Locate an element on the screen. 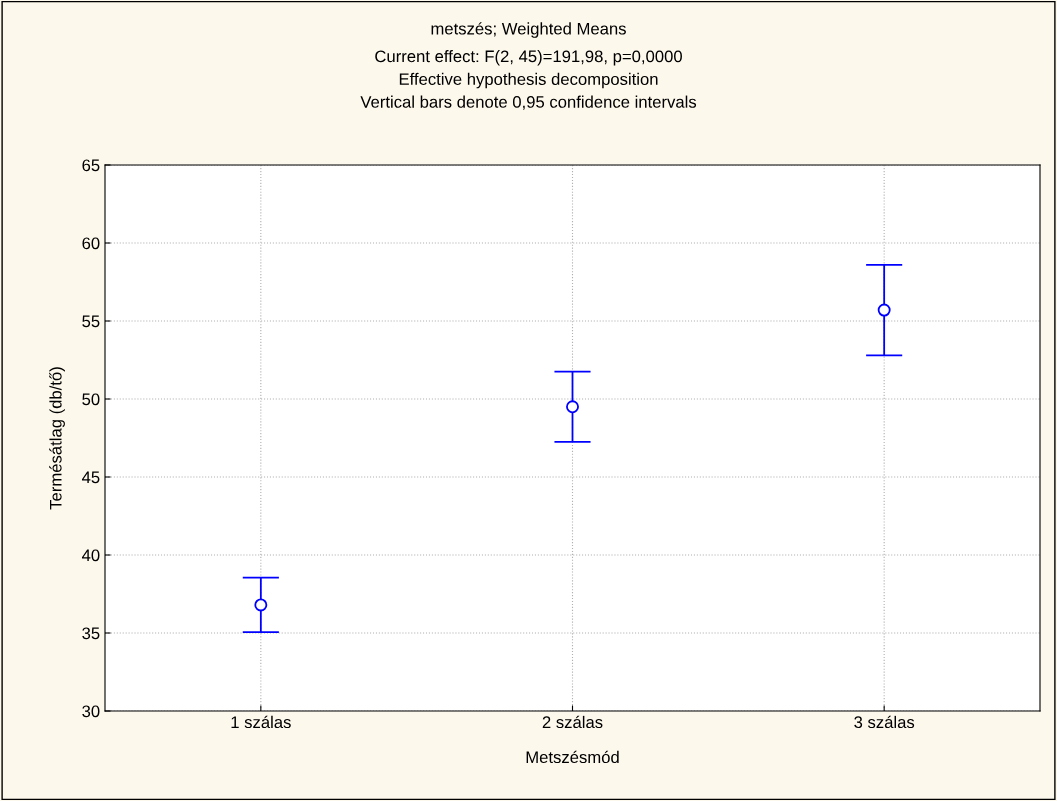  chart-title: metszés; Weighted Means is located at coordinates (528, 30).